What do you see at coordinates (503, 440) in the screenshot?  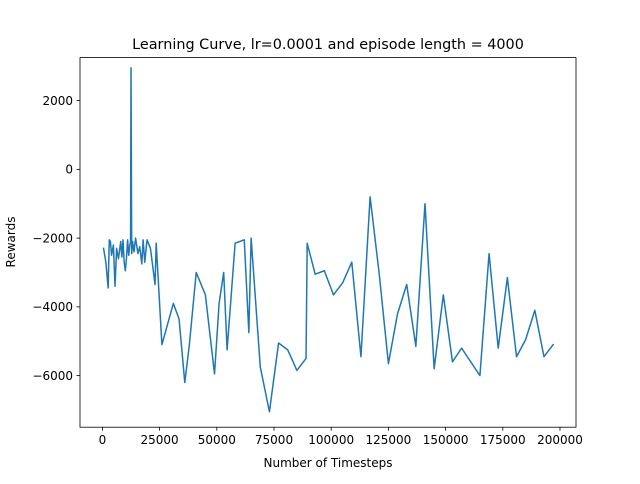 I see `x-tick-label: 175000` at bounding box center [503, 440].